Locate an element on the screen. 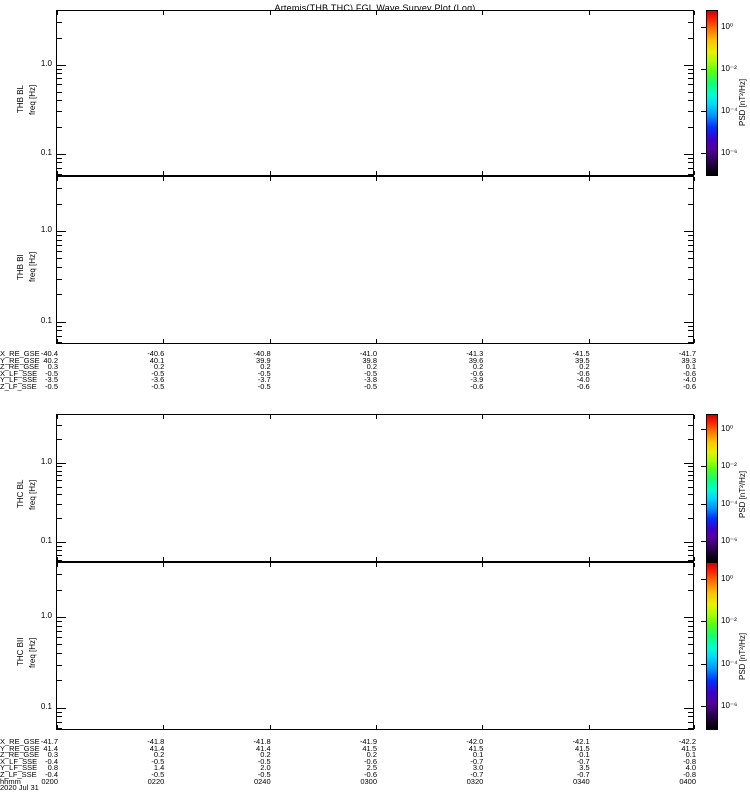 Image resolution: width=750 pixels, height=800 pixels. y-tick-label: 1.0 is located at coordinates (46, 616).